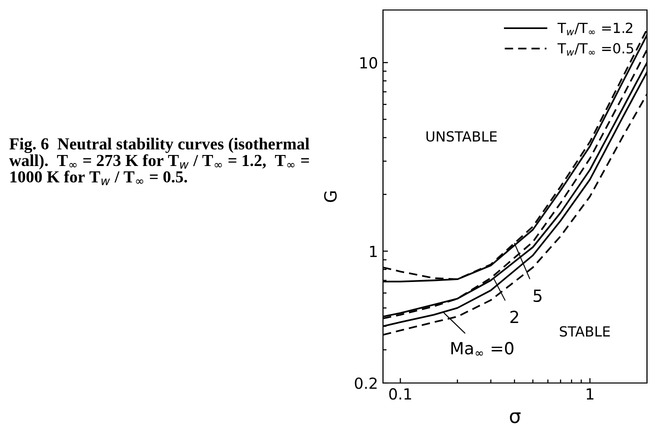 Image resolution: width=657 pixels, height=426 pixels. I want to click on annotation: 5, so click(538, 296).